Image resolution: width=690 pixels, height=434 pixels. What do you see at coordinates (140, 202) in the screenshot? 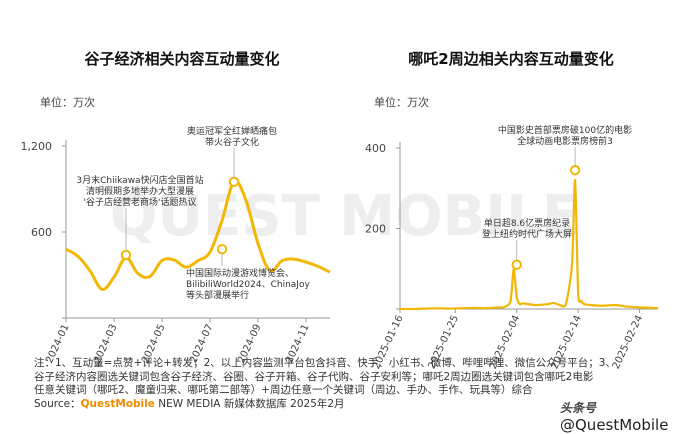
I see `annotation-text: '谷子店经营老商场'话题热议` at bounding box center [140, 202].